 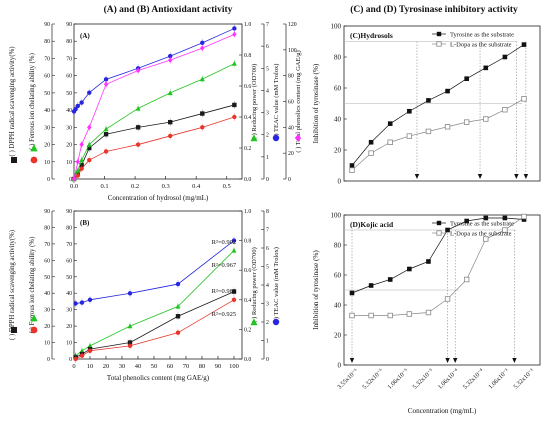 I want to click on legend-marker, so click(x=439, y=44).